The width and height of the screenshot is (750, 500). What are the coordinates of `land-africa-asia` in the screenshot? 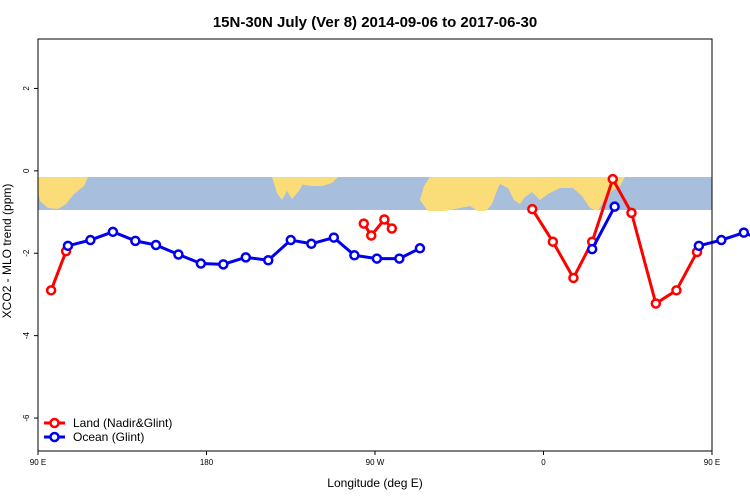 It's located at (522, 194).